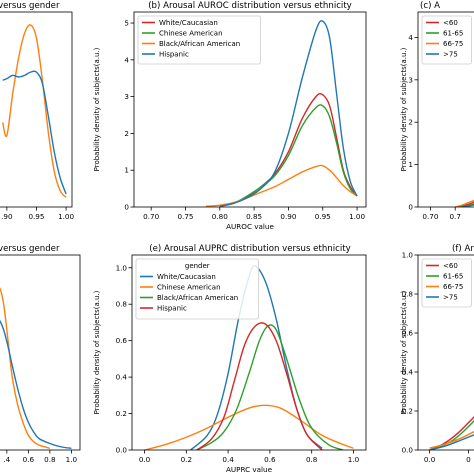  I want to click on y-tick-label: 2, so click(410, 122).